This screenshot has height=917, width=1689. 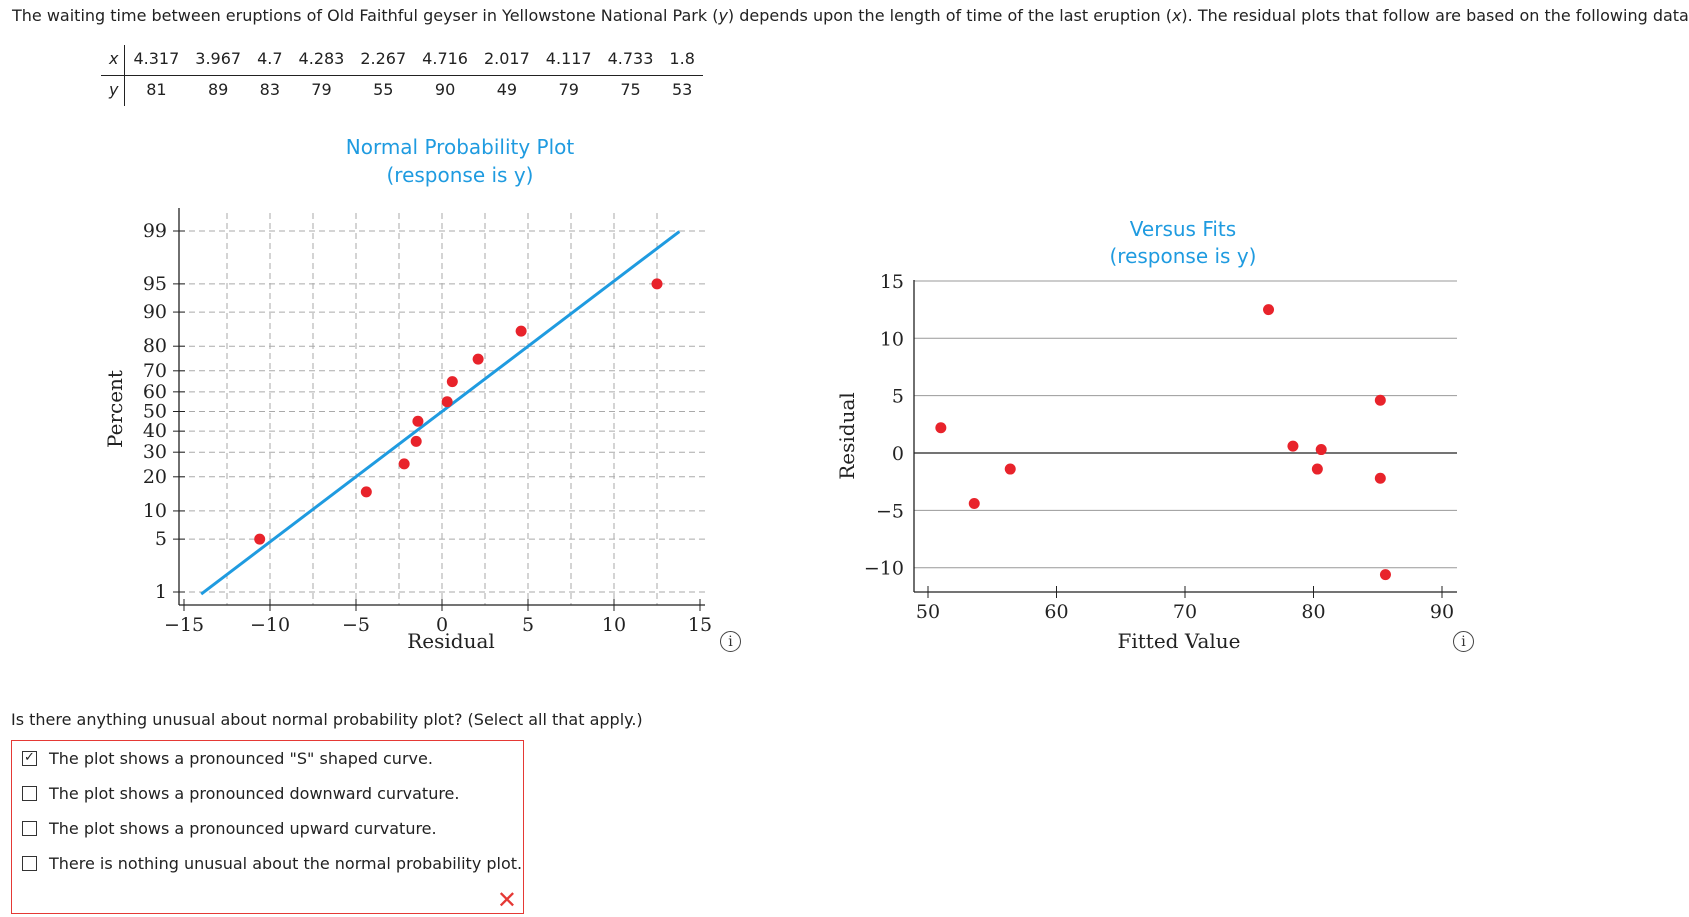 I want to click on data-cell-x: 4.283, so click(x=321, y=60).